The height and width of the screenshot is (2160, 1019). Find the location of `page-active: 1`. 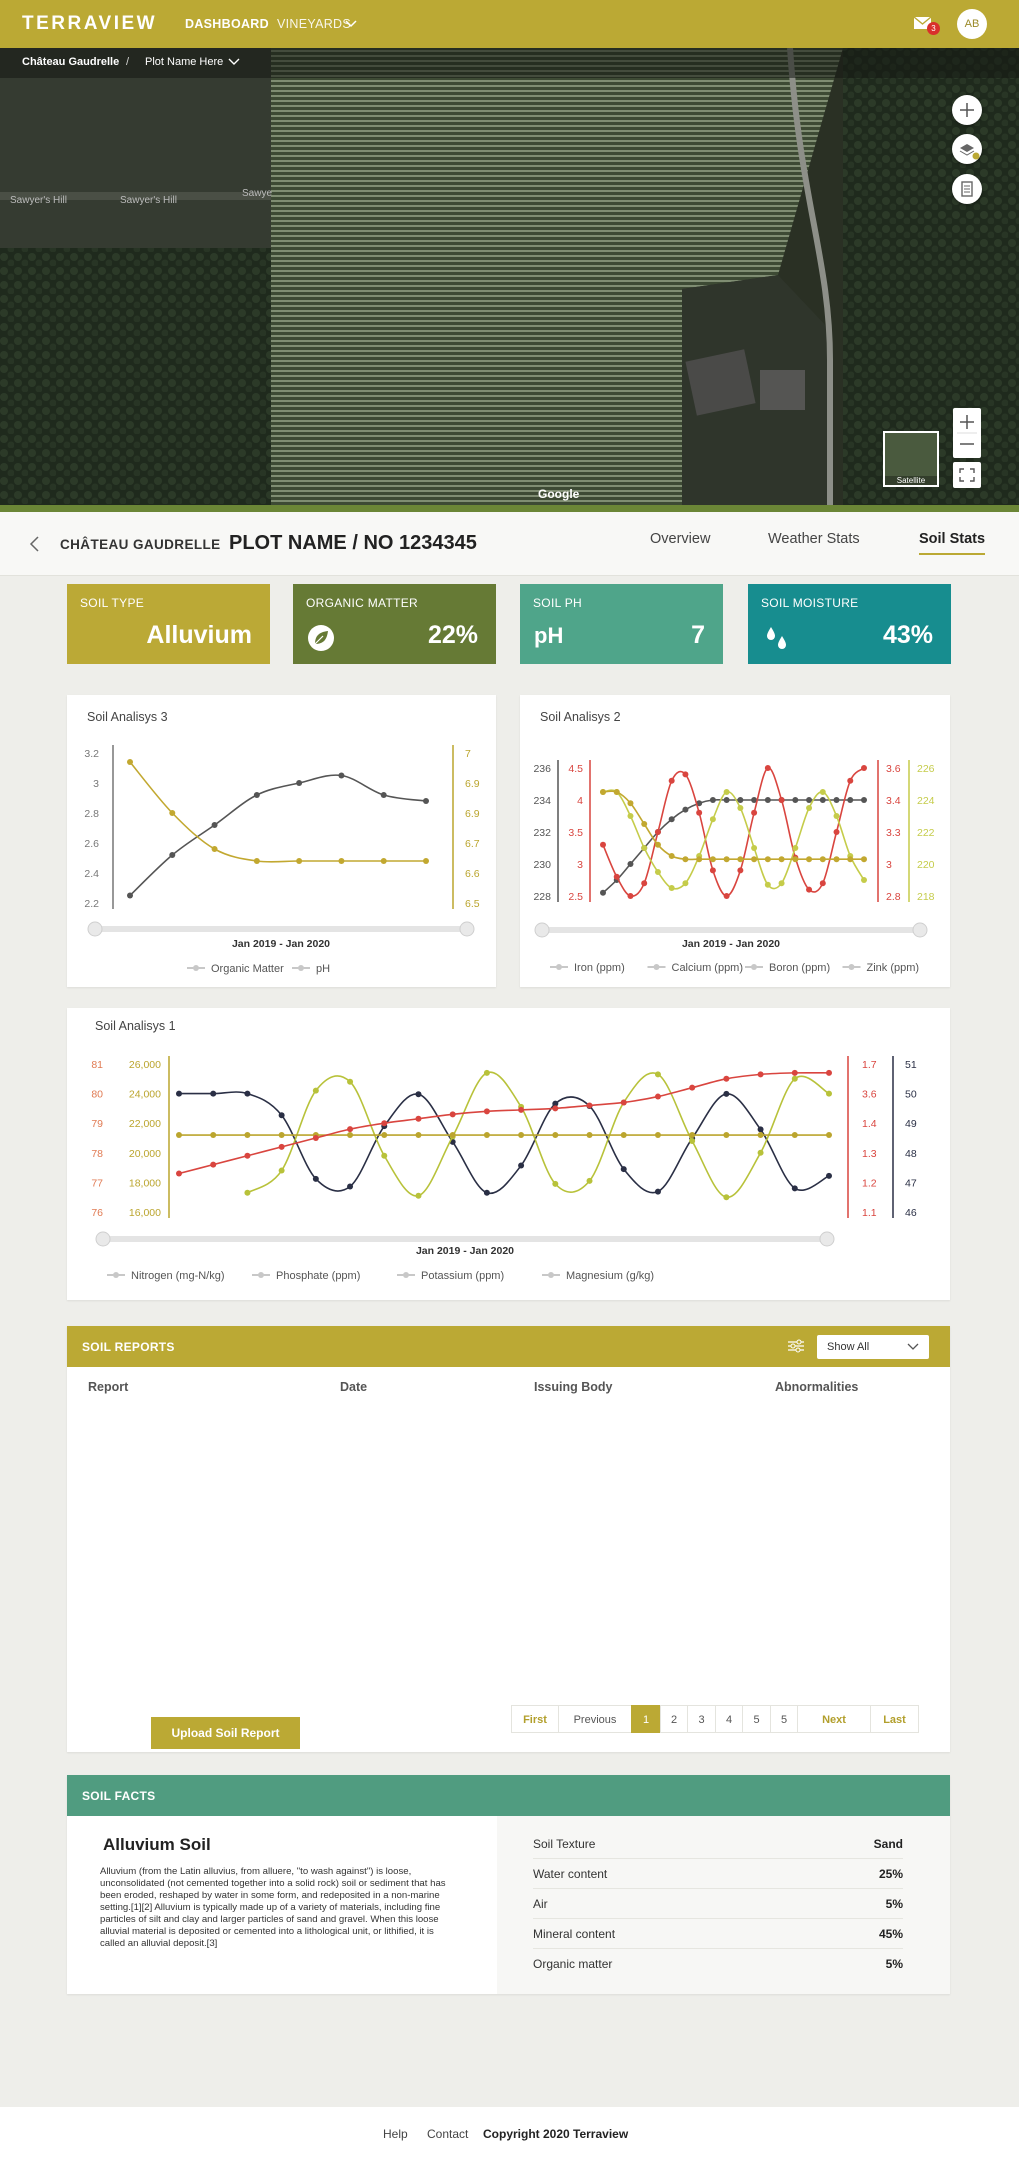

page-active: 1 is located at coordinates (646, 1719).